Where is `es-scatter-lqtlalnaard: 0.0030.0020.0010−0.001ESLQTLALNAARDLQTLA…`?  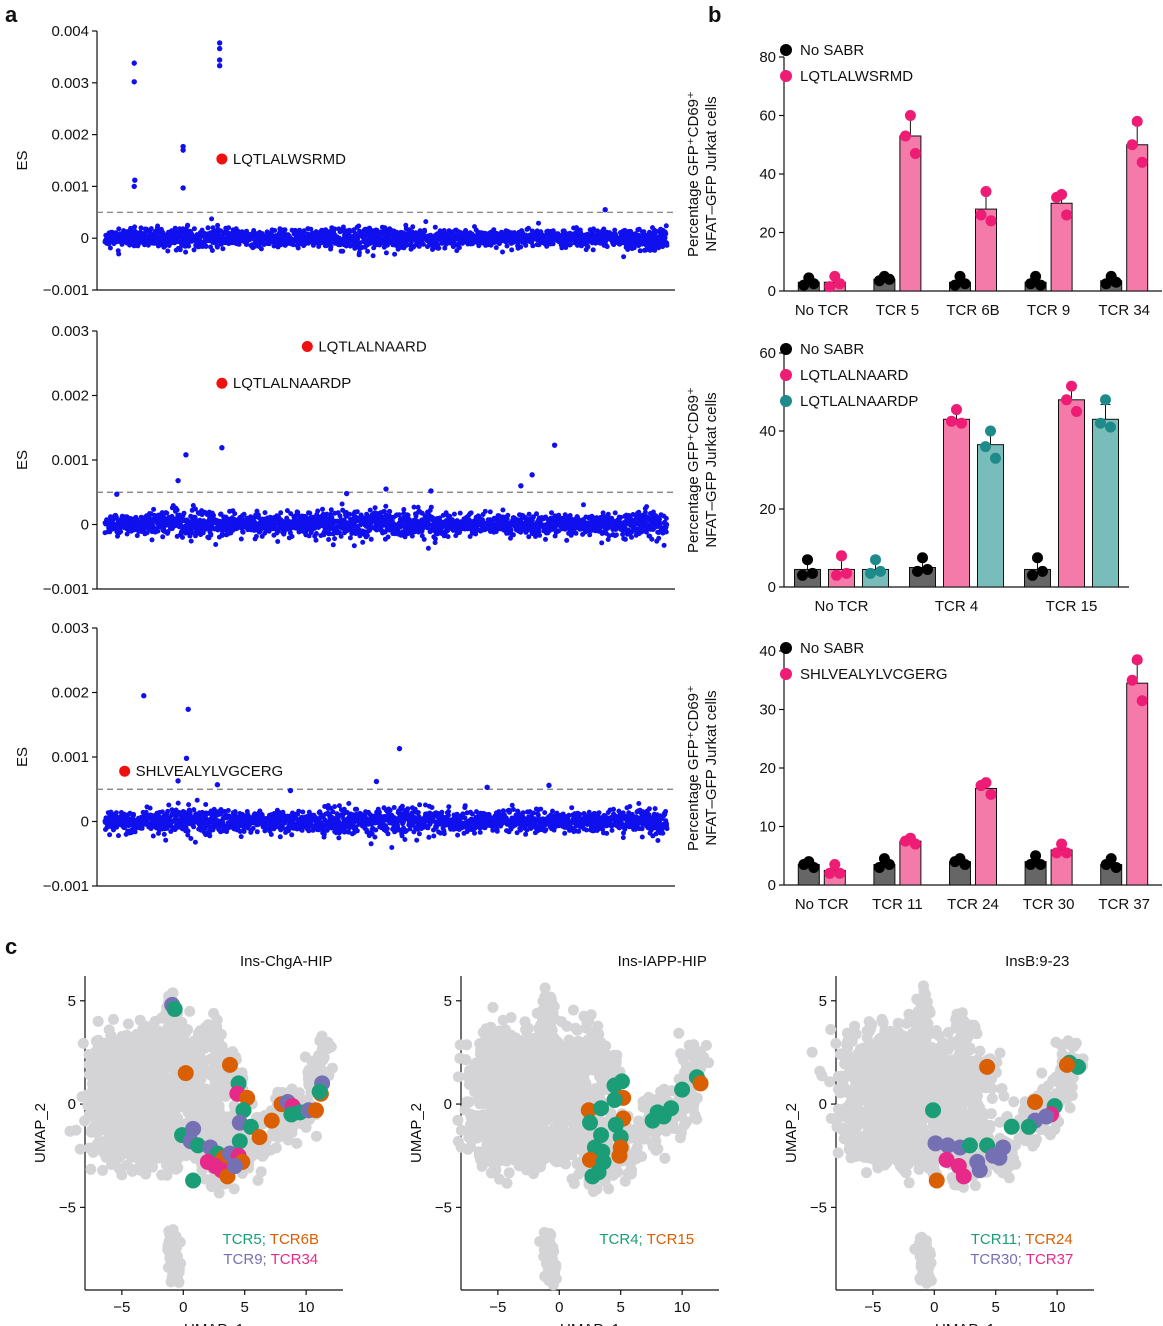 es-scatter-lqtlalnaard: 0.0030.0020.0010−0.001ESLQTLALNAARDLQTLA… is located at coordinates (344, 460).